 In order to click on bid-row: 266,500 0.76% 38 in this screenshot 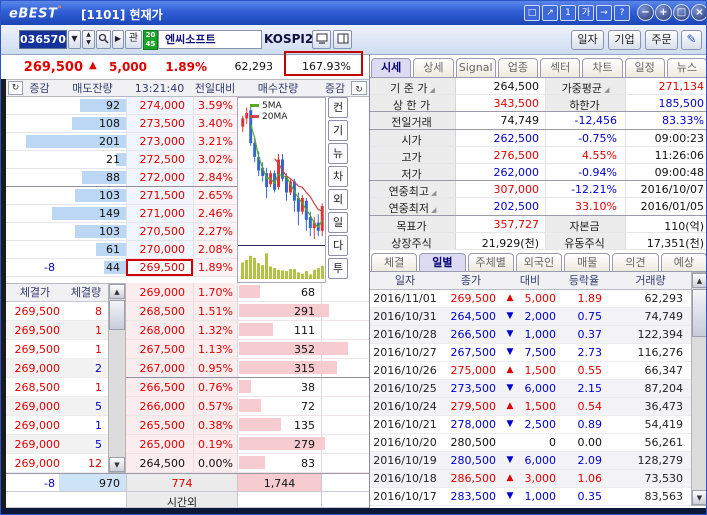, I will do `click(247, 387)`.